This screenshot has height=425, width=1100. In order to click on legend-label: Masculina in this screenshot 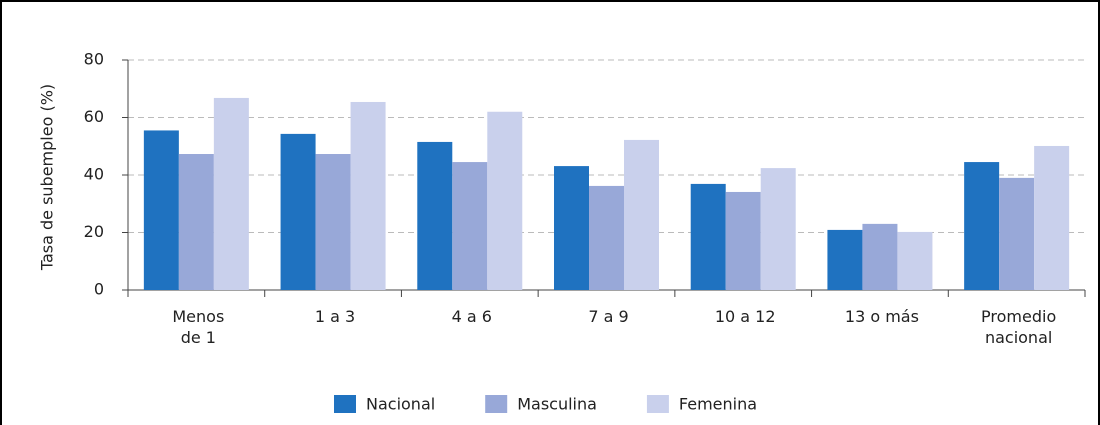, I will do `click(557, 404)`.